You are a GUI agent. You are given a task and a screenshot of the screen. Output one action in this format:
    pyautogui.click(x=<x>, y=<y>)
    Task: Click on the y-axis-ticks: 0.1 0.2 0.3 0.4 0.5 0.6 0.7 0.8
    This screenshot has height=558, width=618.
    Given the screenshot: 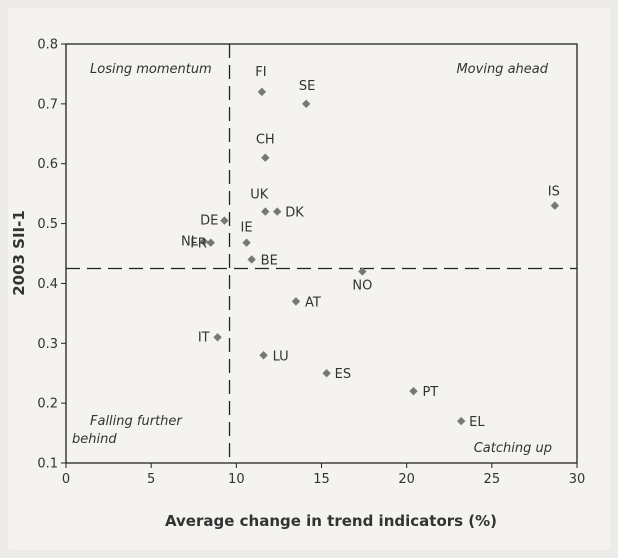 What is the action you would take?
    pyautogui.click(x=51, y=255)
    